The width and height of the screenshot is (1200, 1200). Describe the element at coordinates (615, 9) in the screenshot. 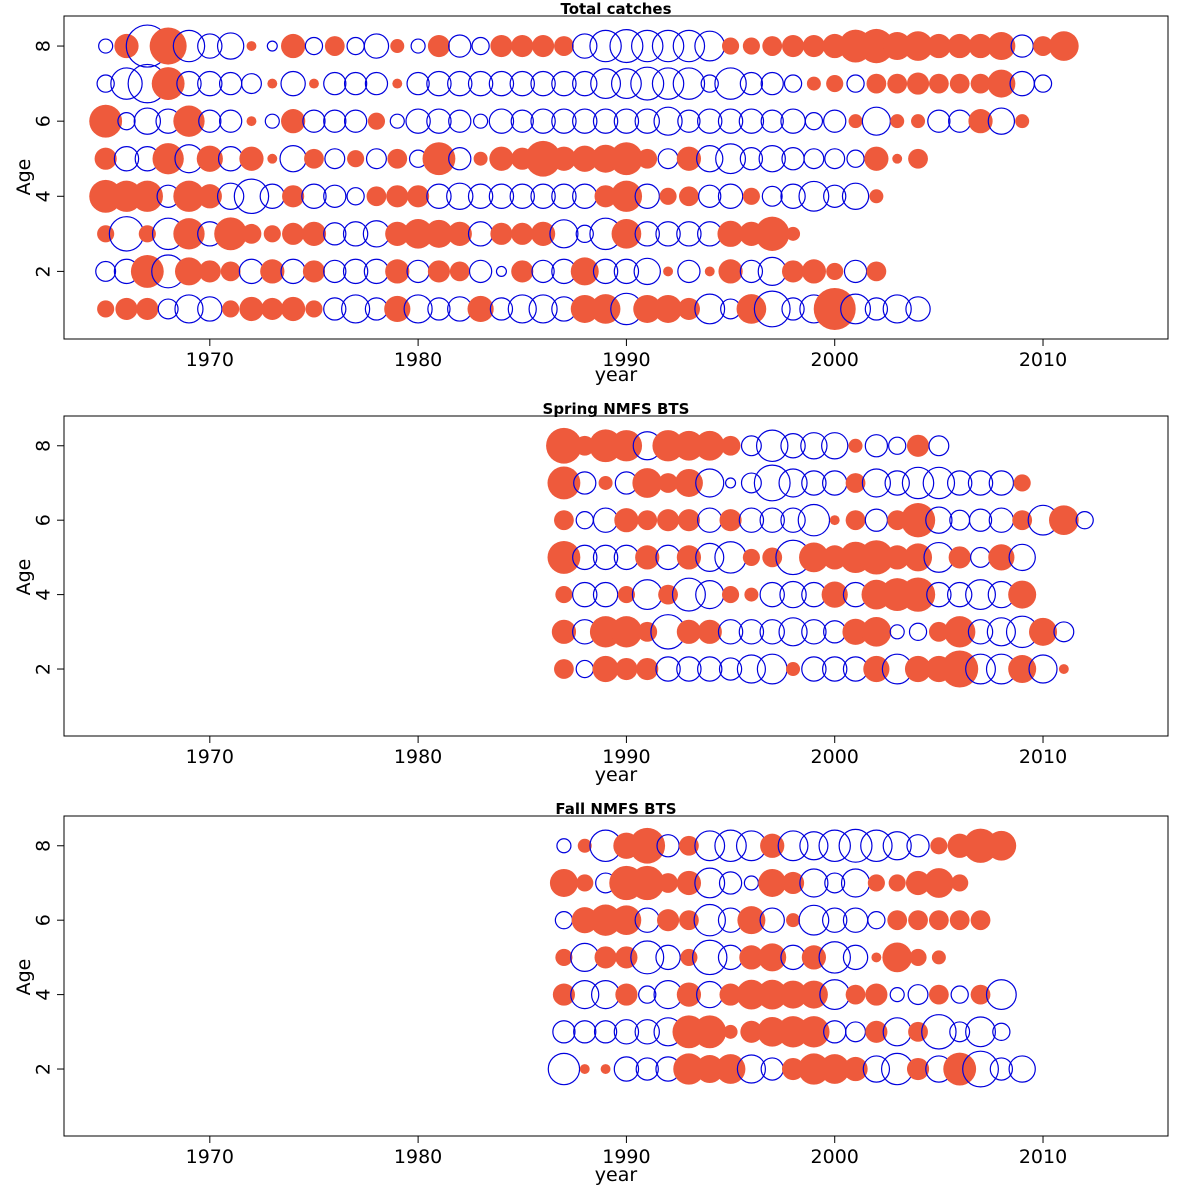

I see `panel-title: Total catches` at that location.